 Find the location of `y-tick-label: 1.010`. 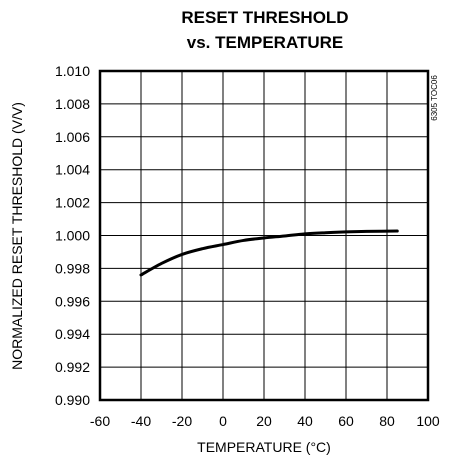

y-tick-label: 1.010 is located at coordinates (72, 71).